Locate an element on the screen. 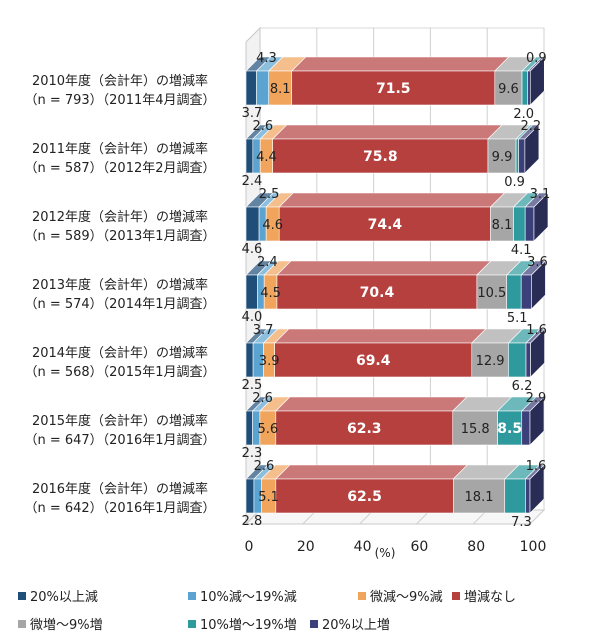  data-label: 71.5 is located at coordinates (393, 89).